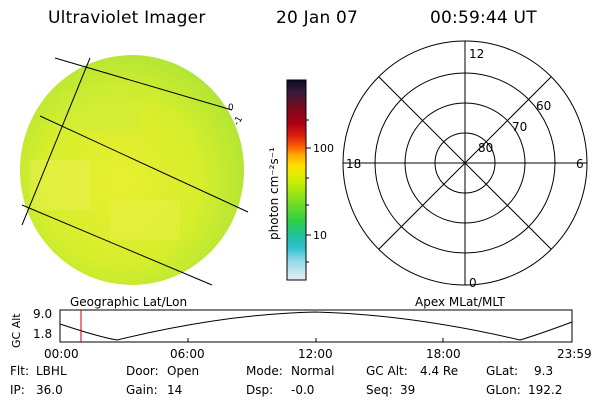 The image size is (600, 400). What do you see at coordinates (142, 371) in the screenshot?
I see `door-label: Door:` at bounding box center [142, 371].